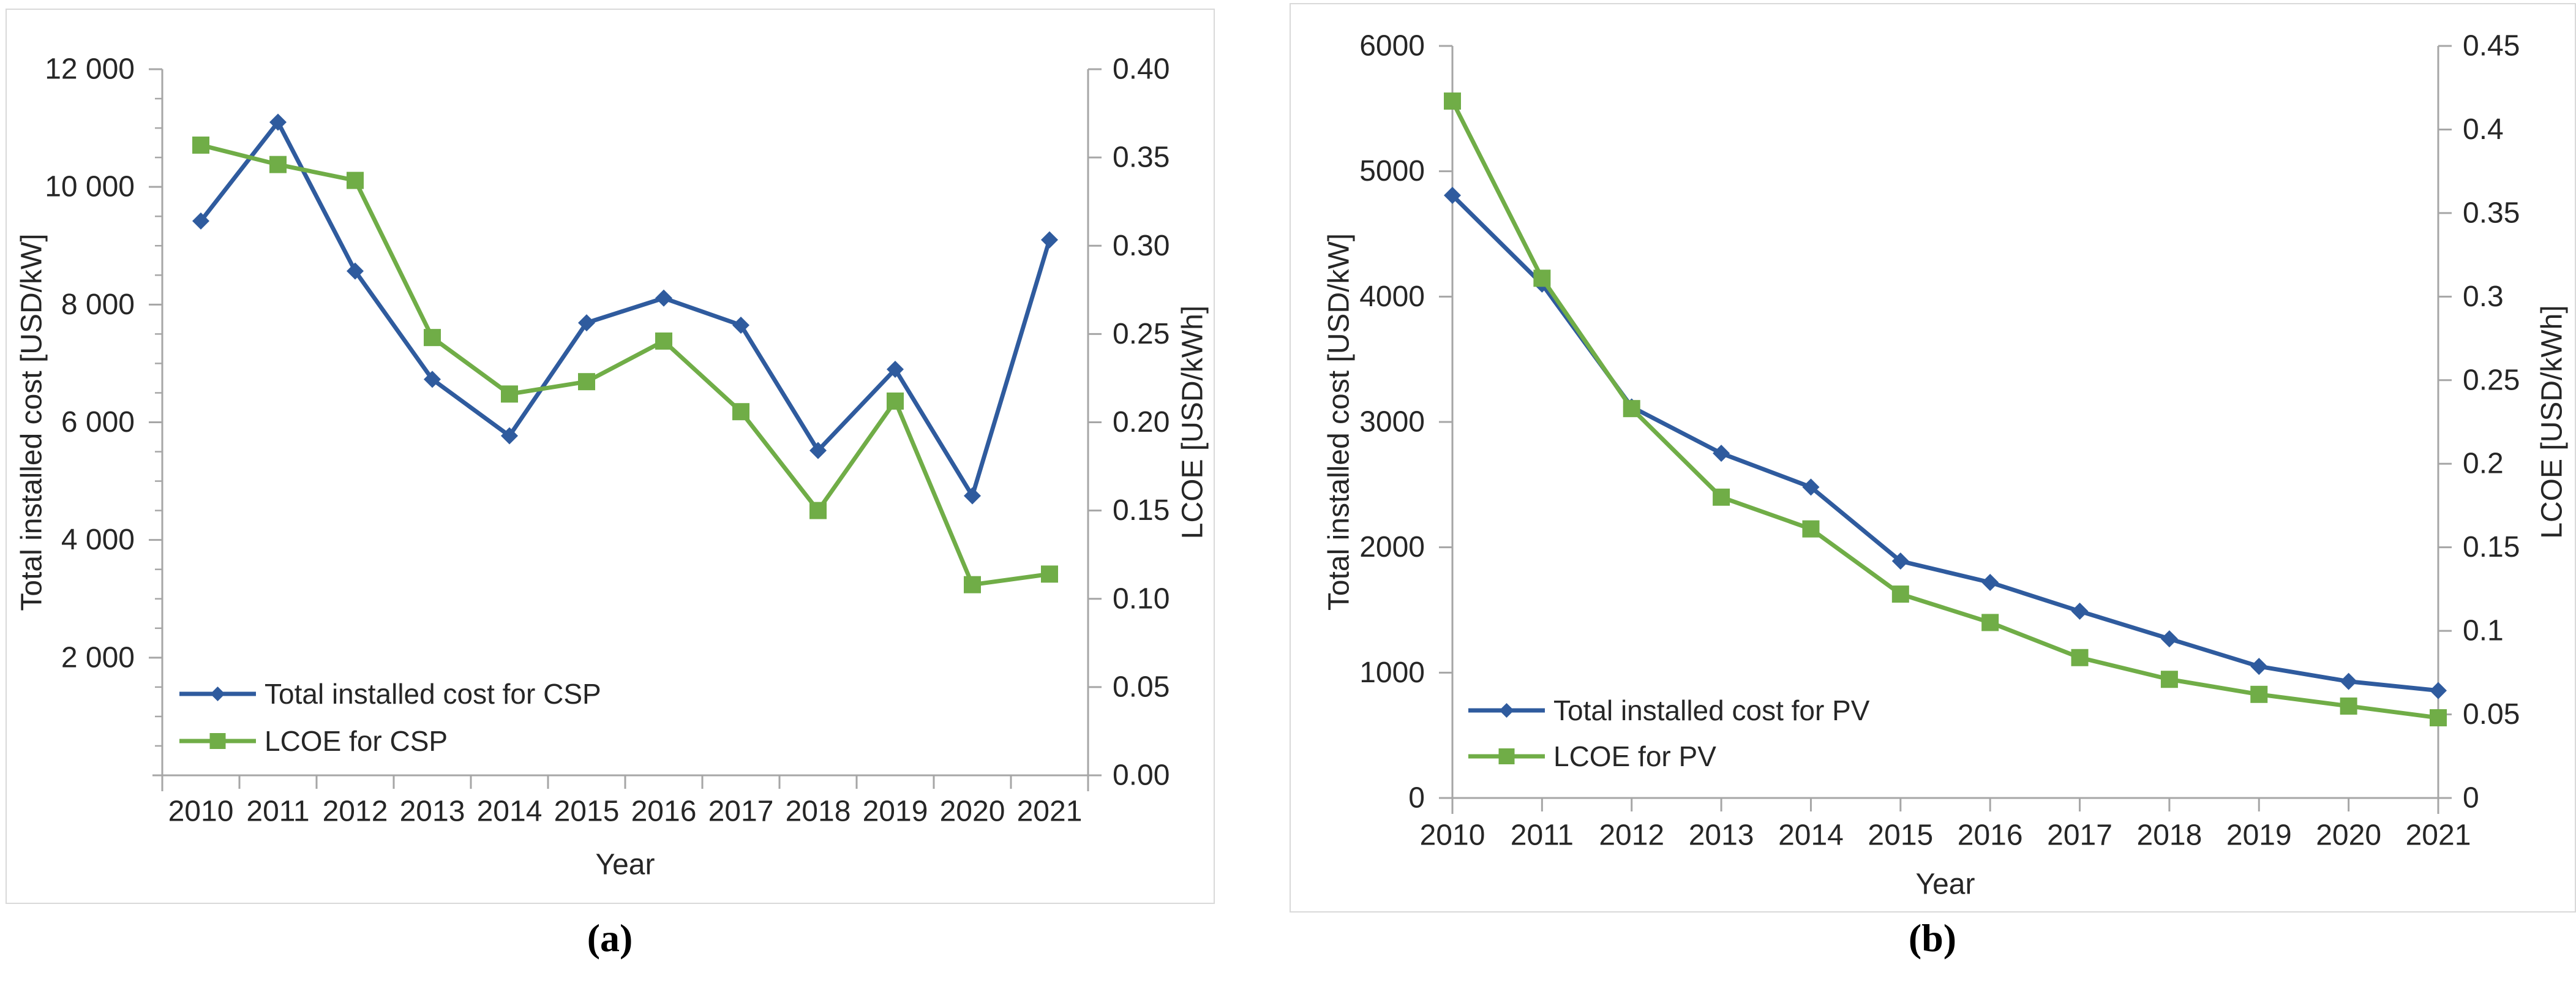  Describe the element at coordinates (1631, 836) in the screenshot. I see `x-axis-year-label: 2012` at that location.